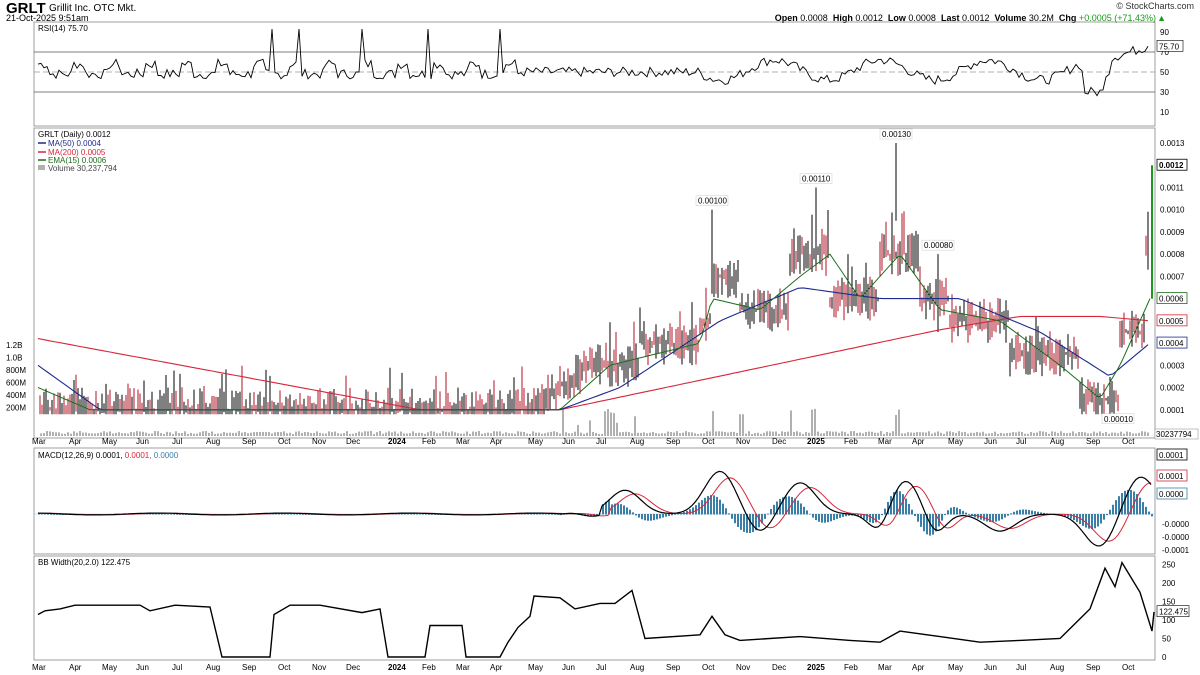 This screenshot has height=675, width=1200. Describe the element at coordinates (84, 562) in the screenshot. I see `bbw-label: BB Width(20,2.0) 122.475` at that location.